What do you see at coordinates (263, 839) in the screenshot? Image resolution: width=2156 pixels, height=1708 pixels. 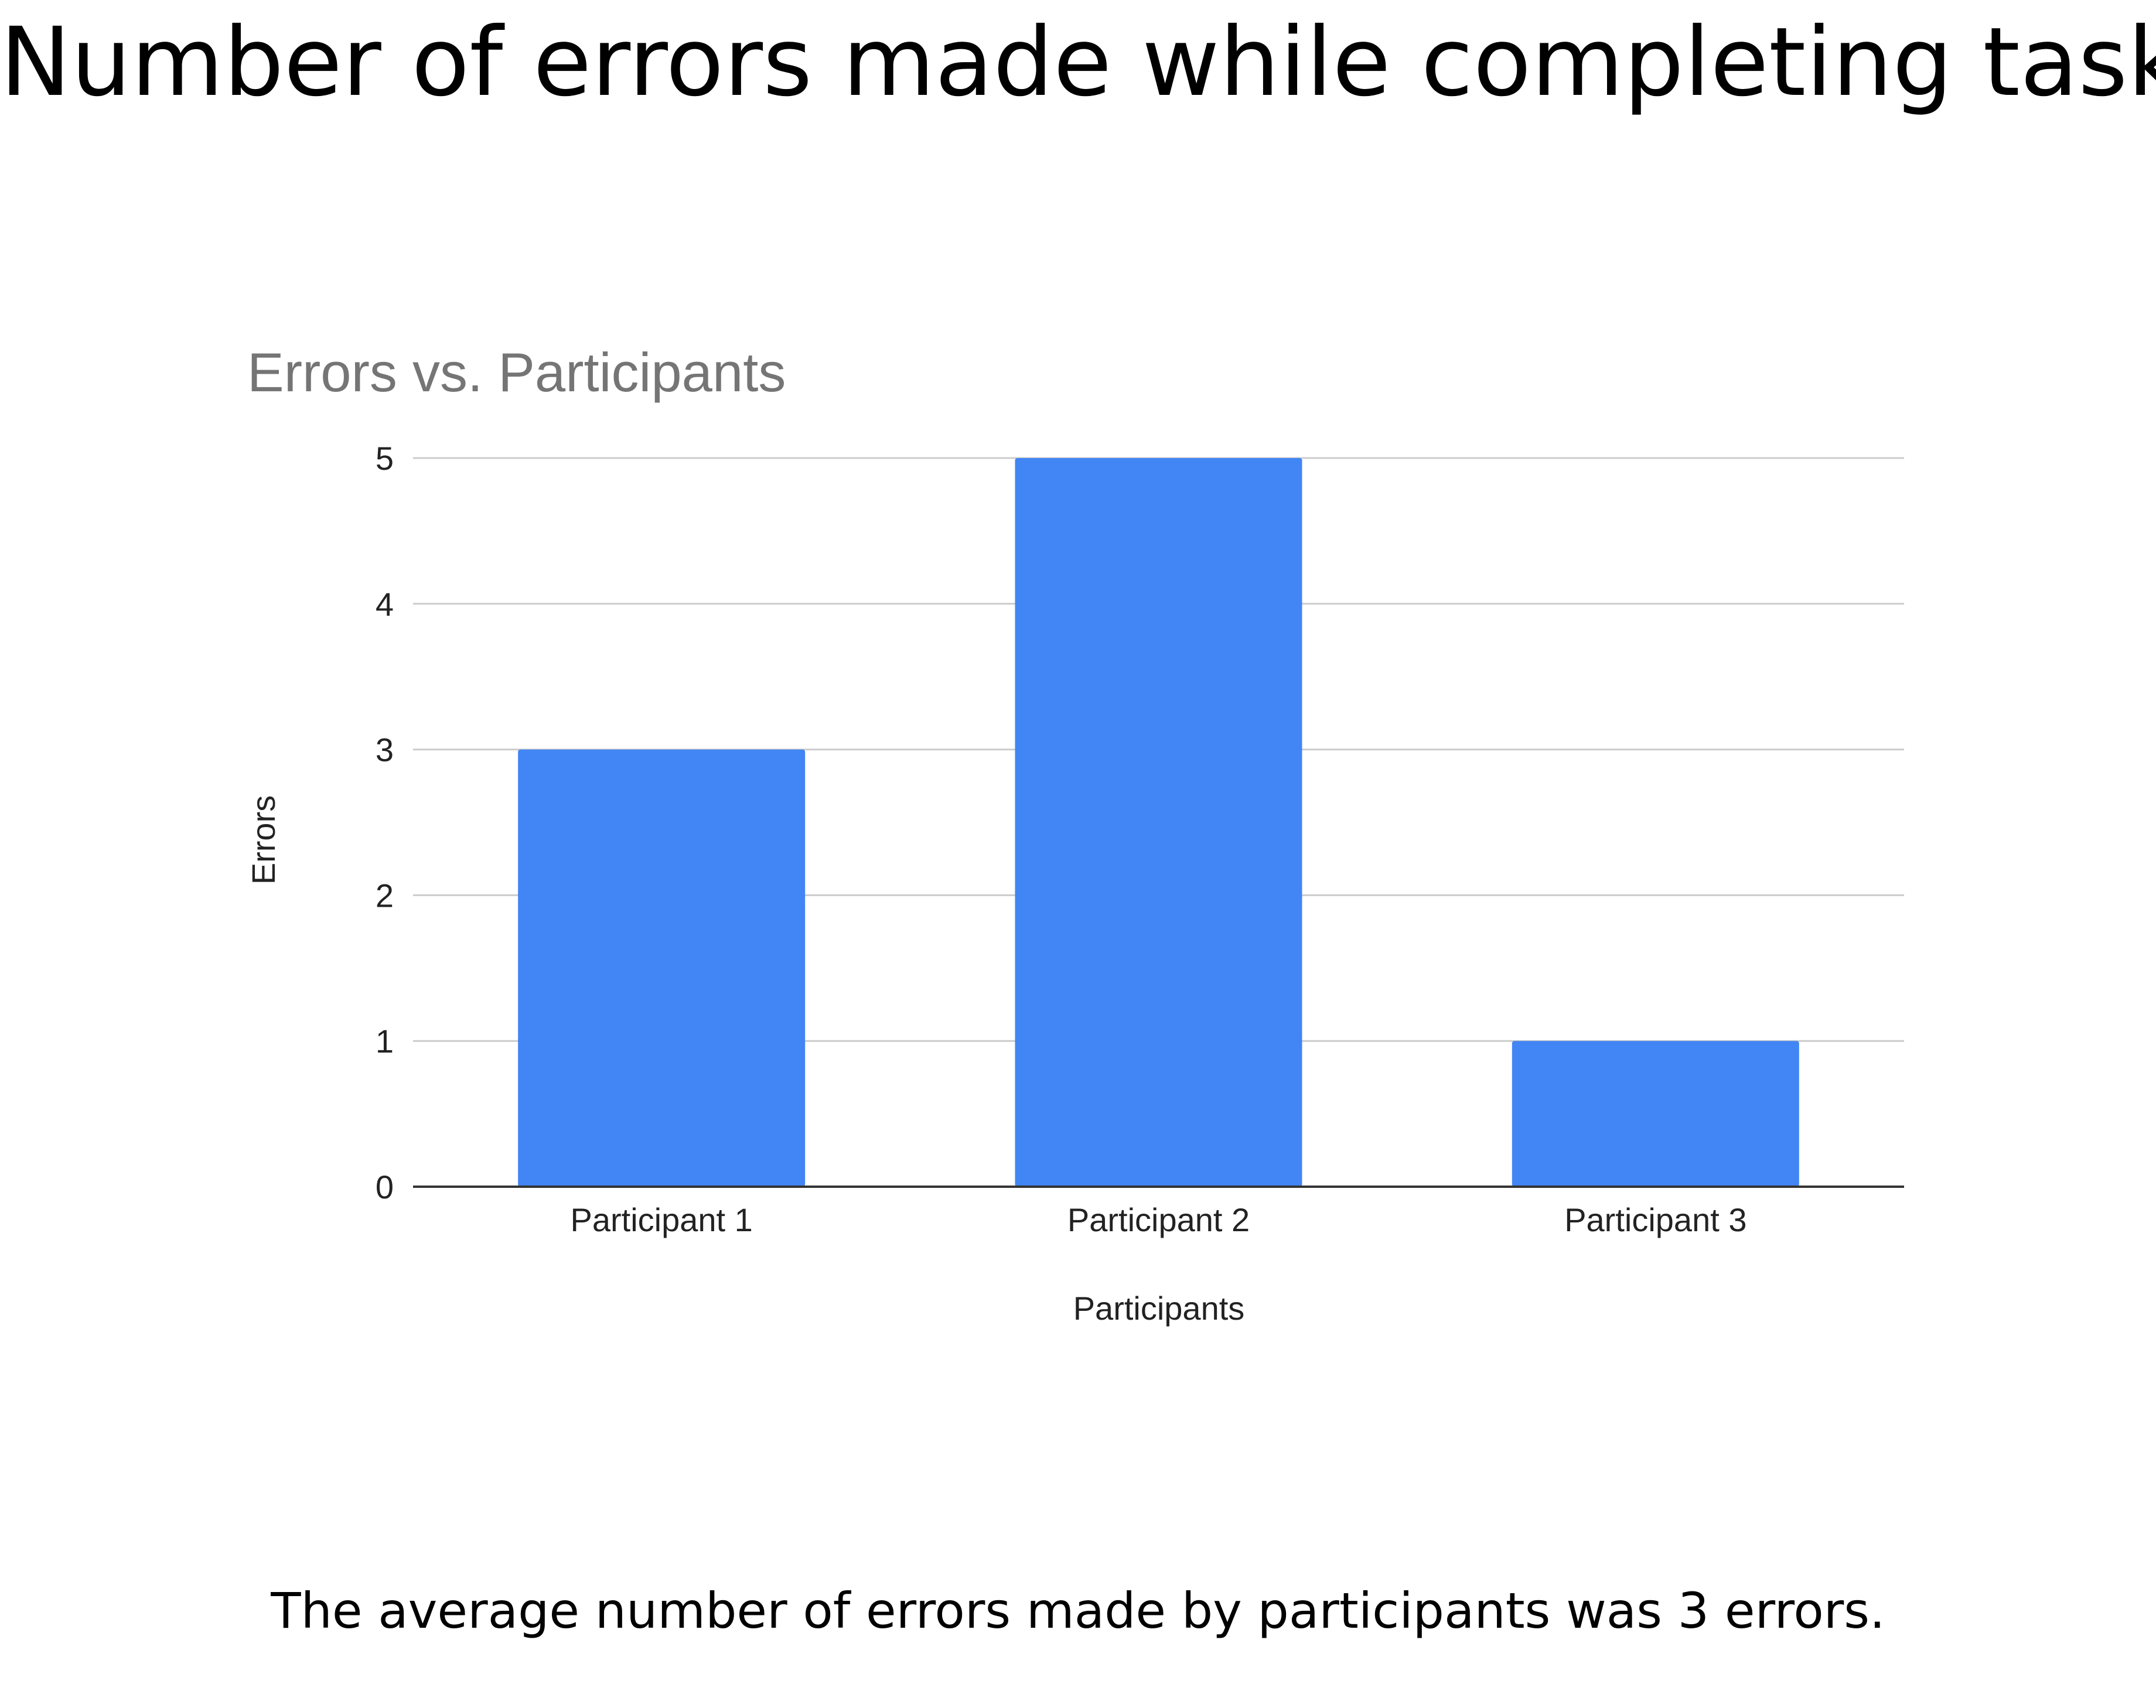 I see `y-axis-title: Errors` at bounding box center [263, 839].